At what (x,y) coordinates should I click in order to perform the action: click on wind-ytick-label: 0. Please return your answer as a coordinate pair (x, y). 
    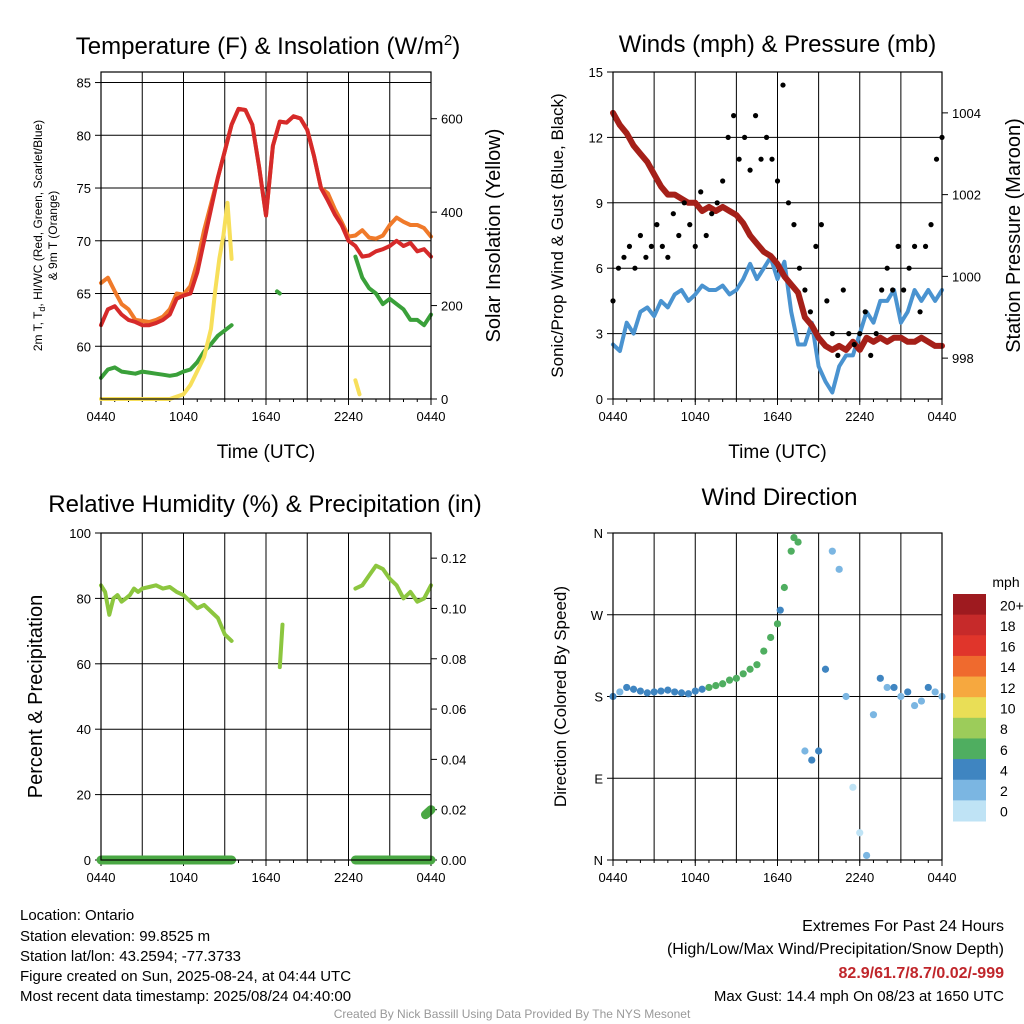
    Looking at the image, I should click on (599, 399).